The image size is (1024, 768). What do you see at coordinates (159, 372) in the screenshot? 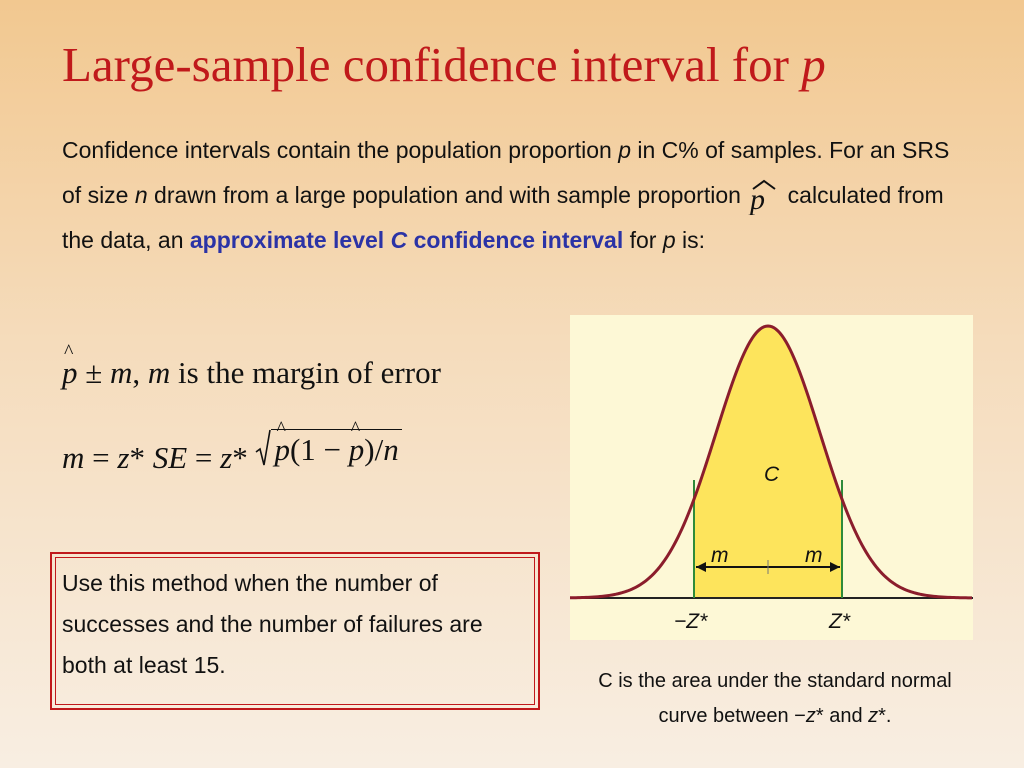
I see `f1-m-2: m` at bounding box center [159, 372].